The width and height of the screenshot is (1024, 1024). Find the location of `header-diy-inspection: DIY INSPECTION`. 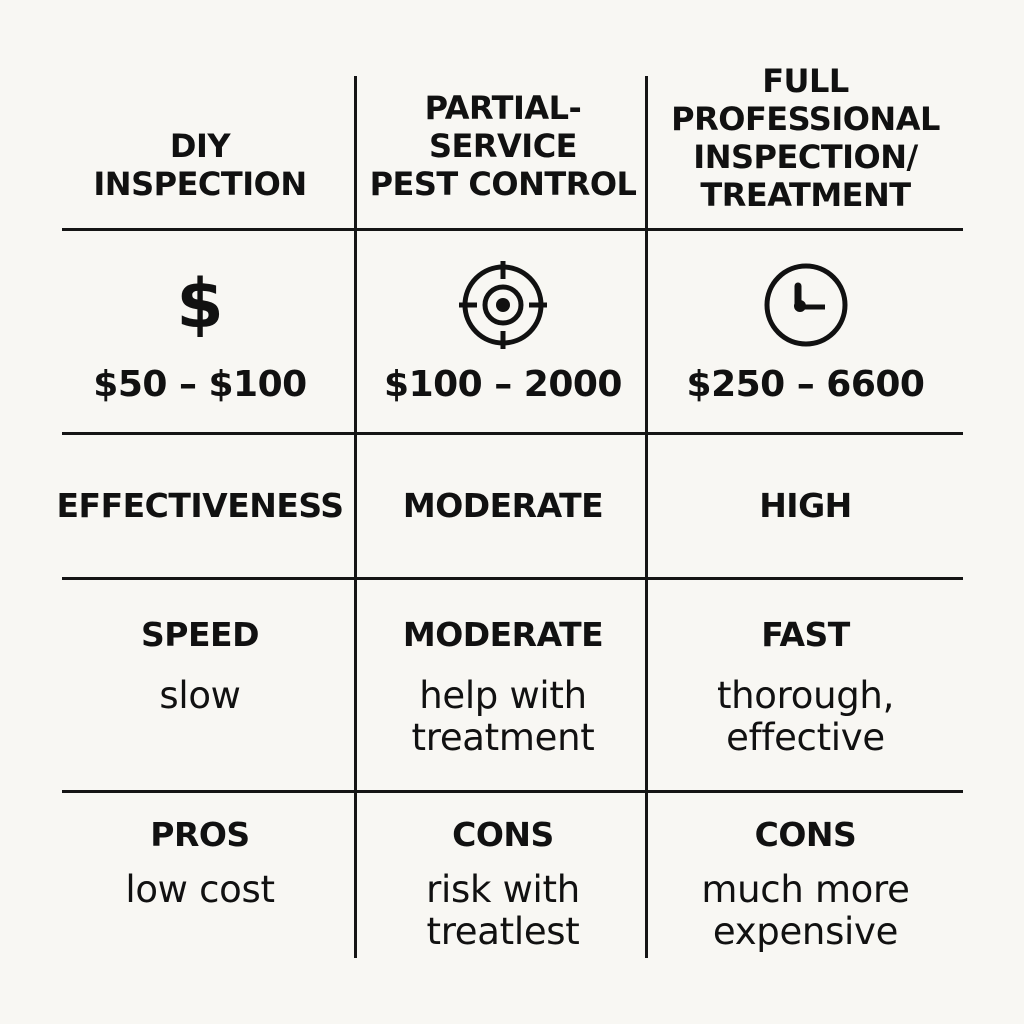

header-diy-inspection: DIY INSPECTION is located at coordinates (200, 165).